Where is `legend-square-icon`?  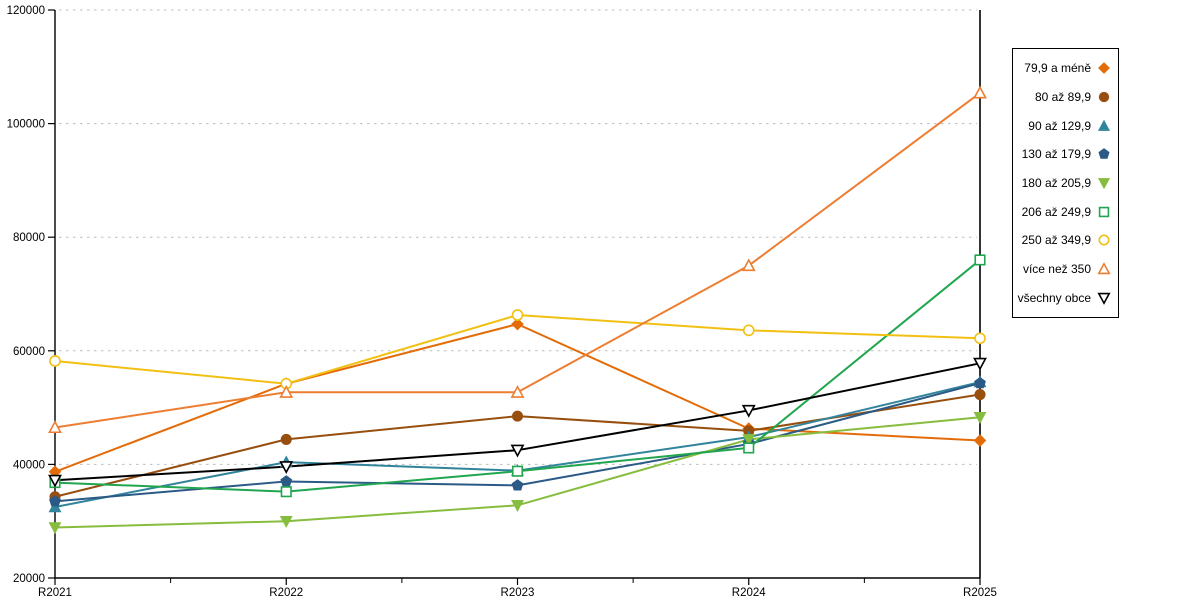 legend-square-icon is located at coordinates (1104, 212).